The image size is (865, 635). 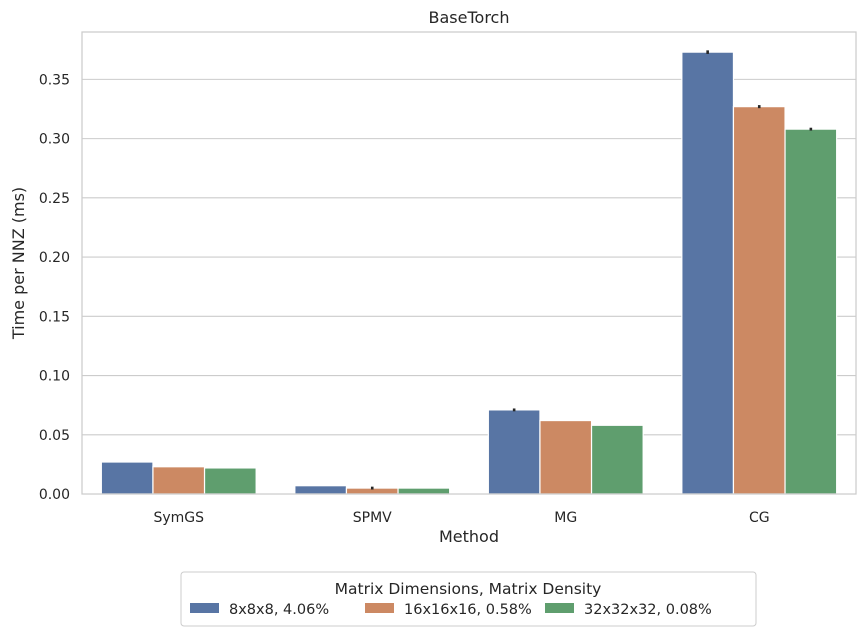 What do you see at coordinates (54, 317) in the screenshot?
I see `y-tick-label: 0.15` at bounding box center [54, 317].